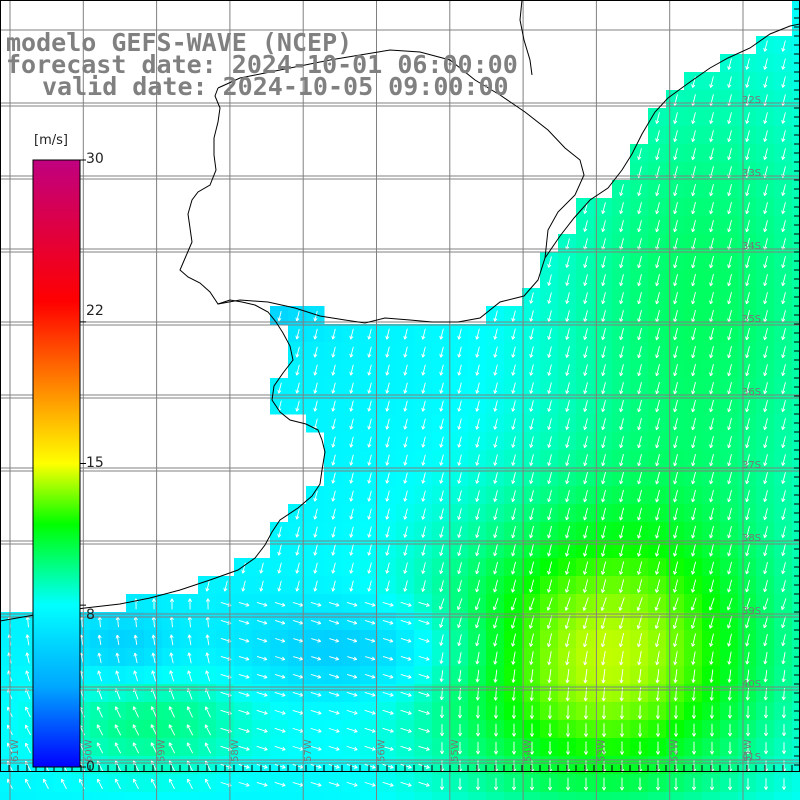 This screenshot has width=800, height=800. What do you see at coordinates (162, 750) in the screenshot?
I see `lon-label: 59W` at bounding box center [162, 750].